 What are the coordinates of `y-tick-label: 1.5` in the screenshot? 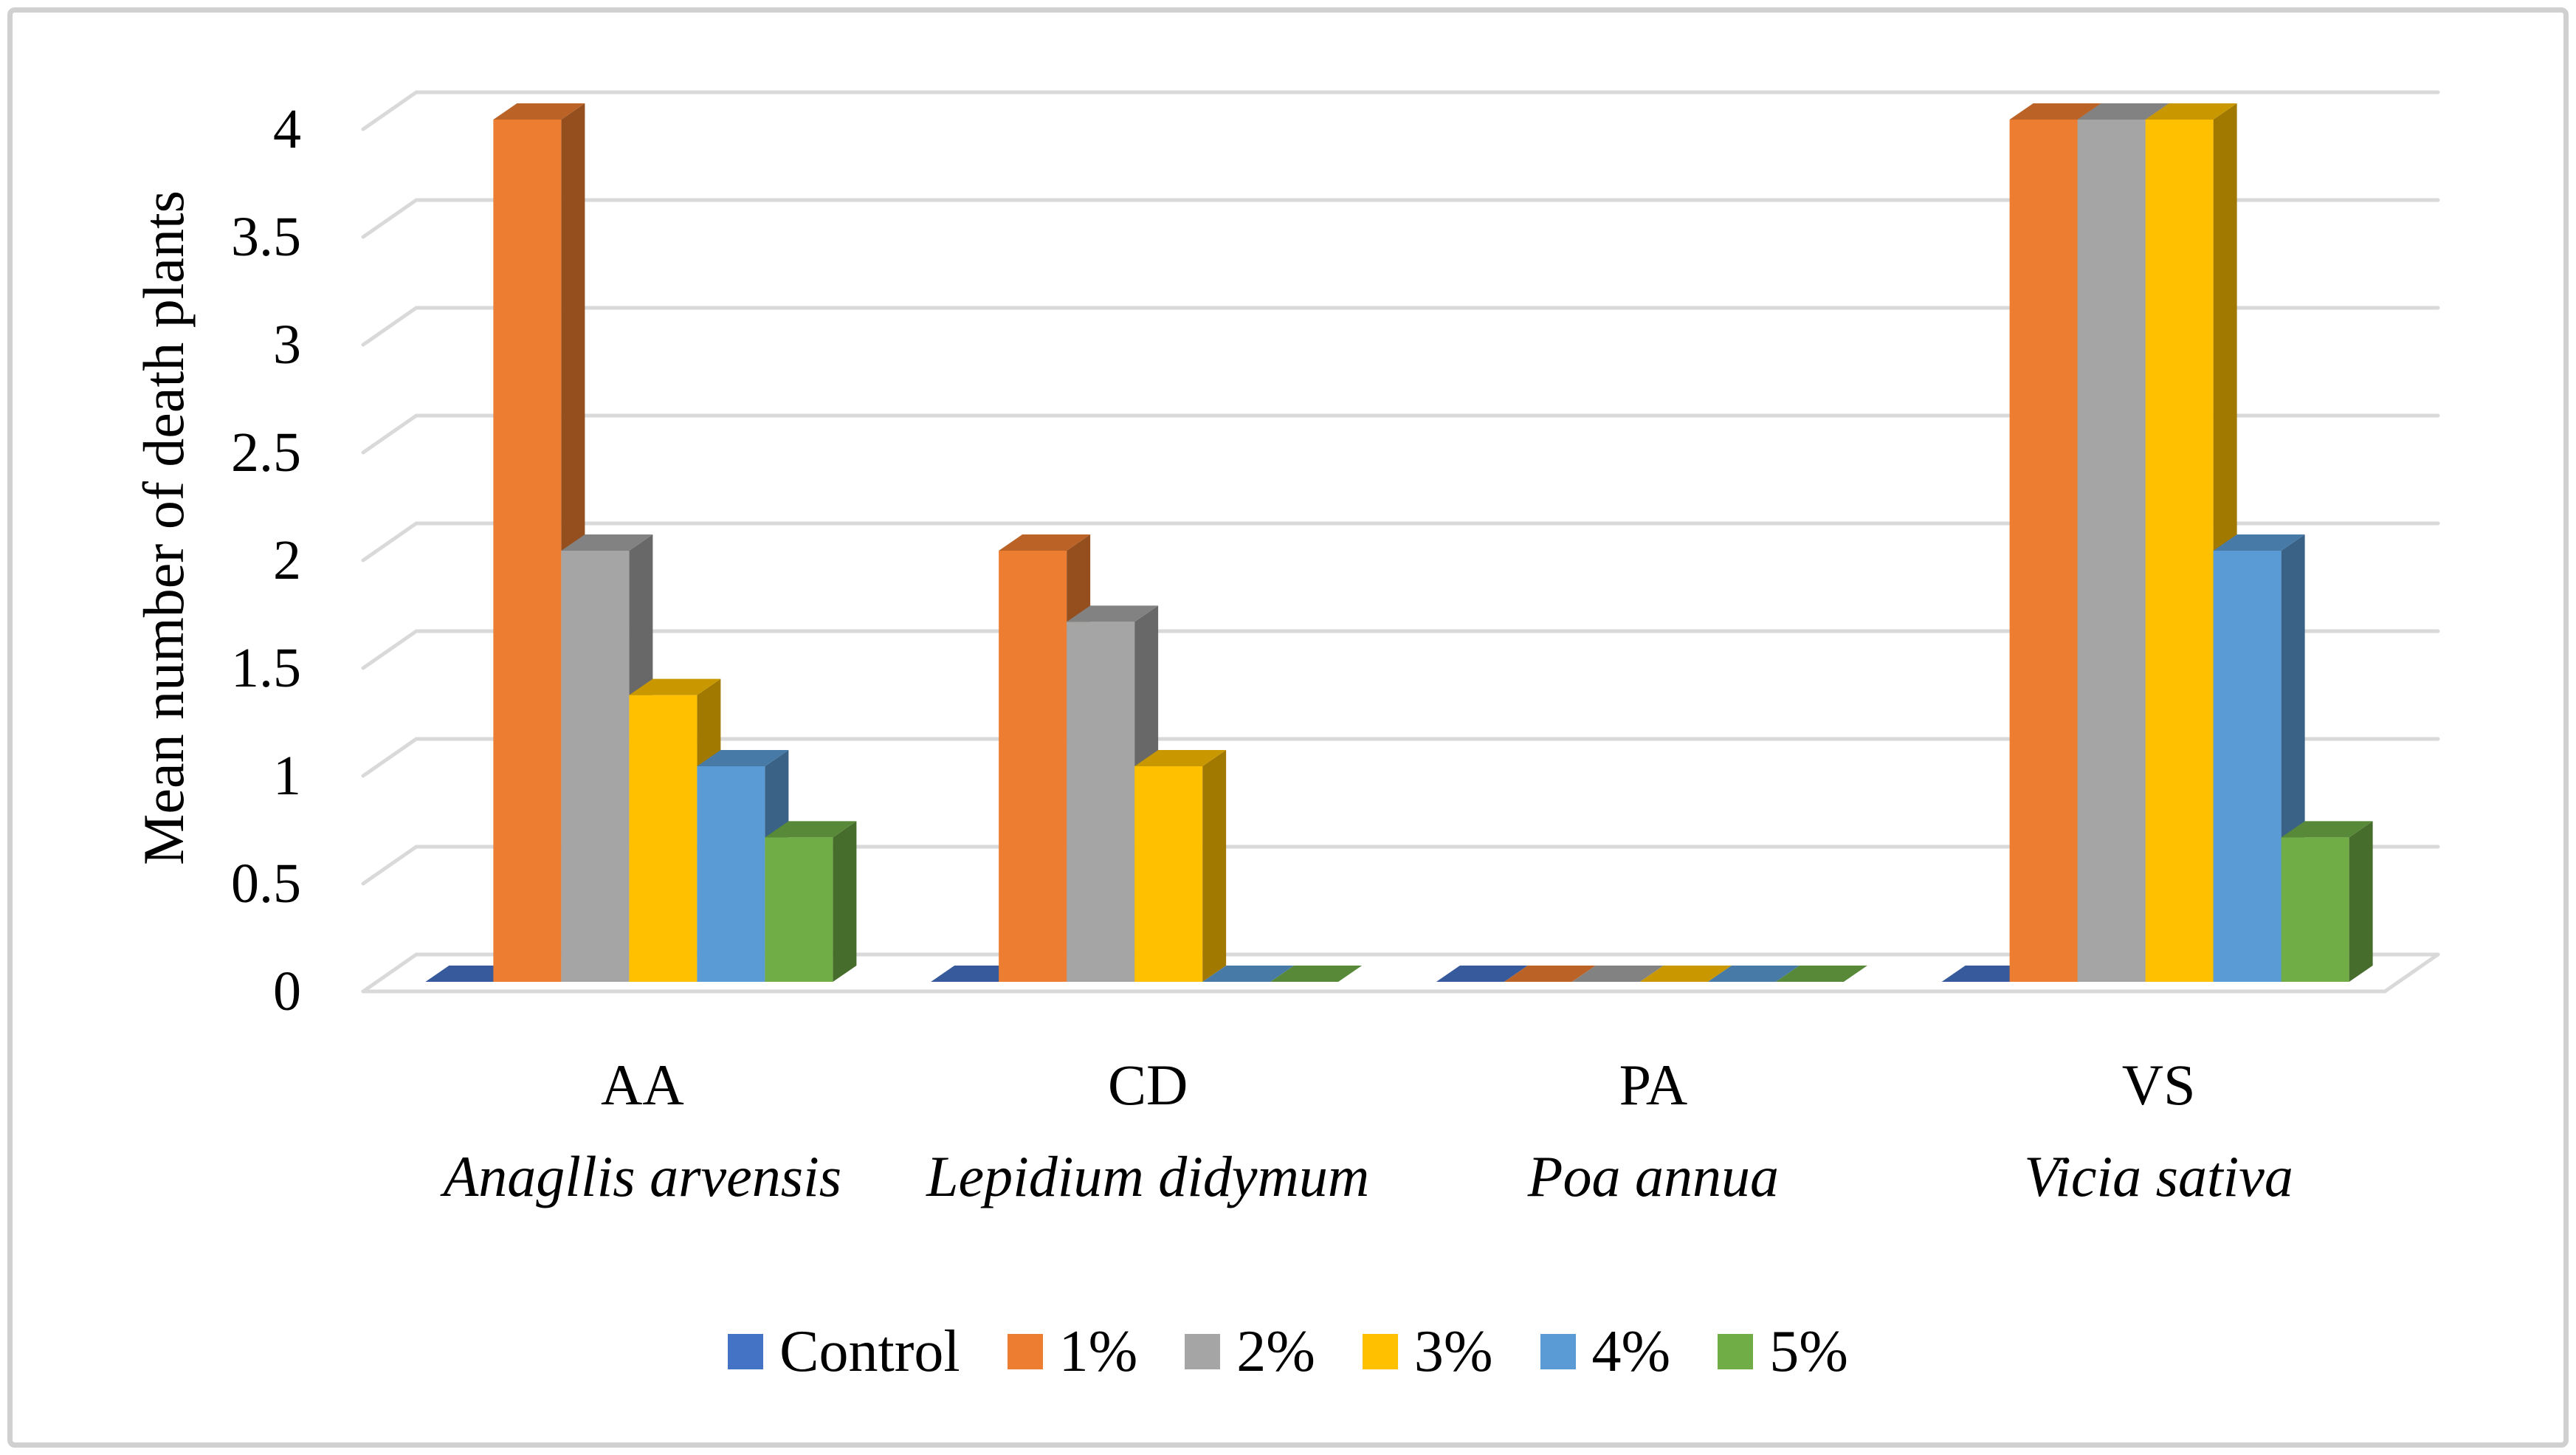 It's located at (266, 668).